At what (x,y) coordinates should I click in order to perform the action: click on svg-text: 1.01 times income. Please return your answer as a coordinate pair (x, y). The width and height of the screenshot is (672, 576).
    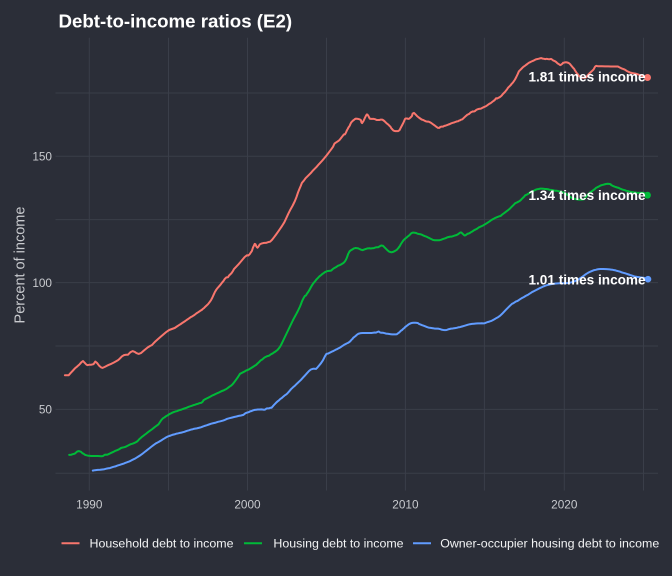
    Looking at the image, I should click on (587, 280).